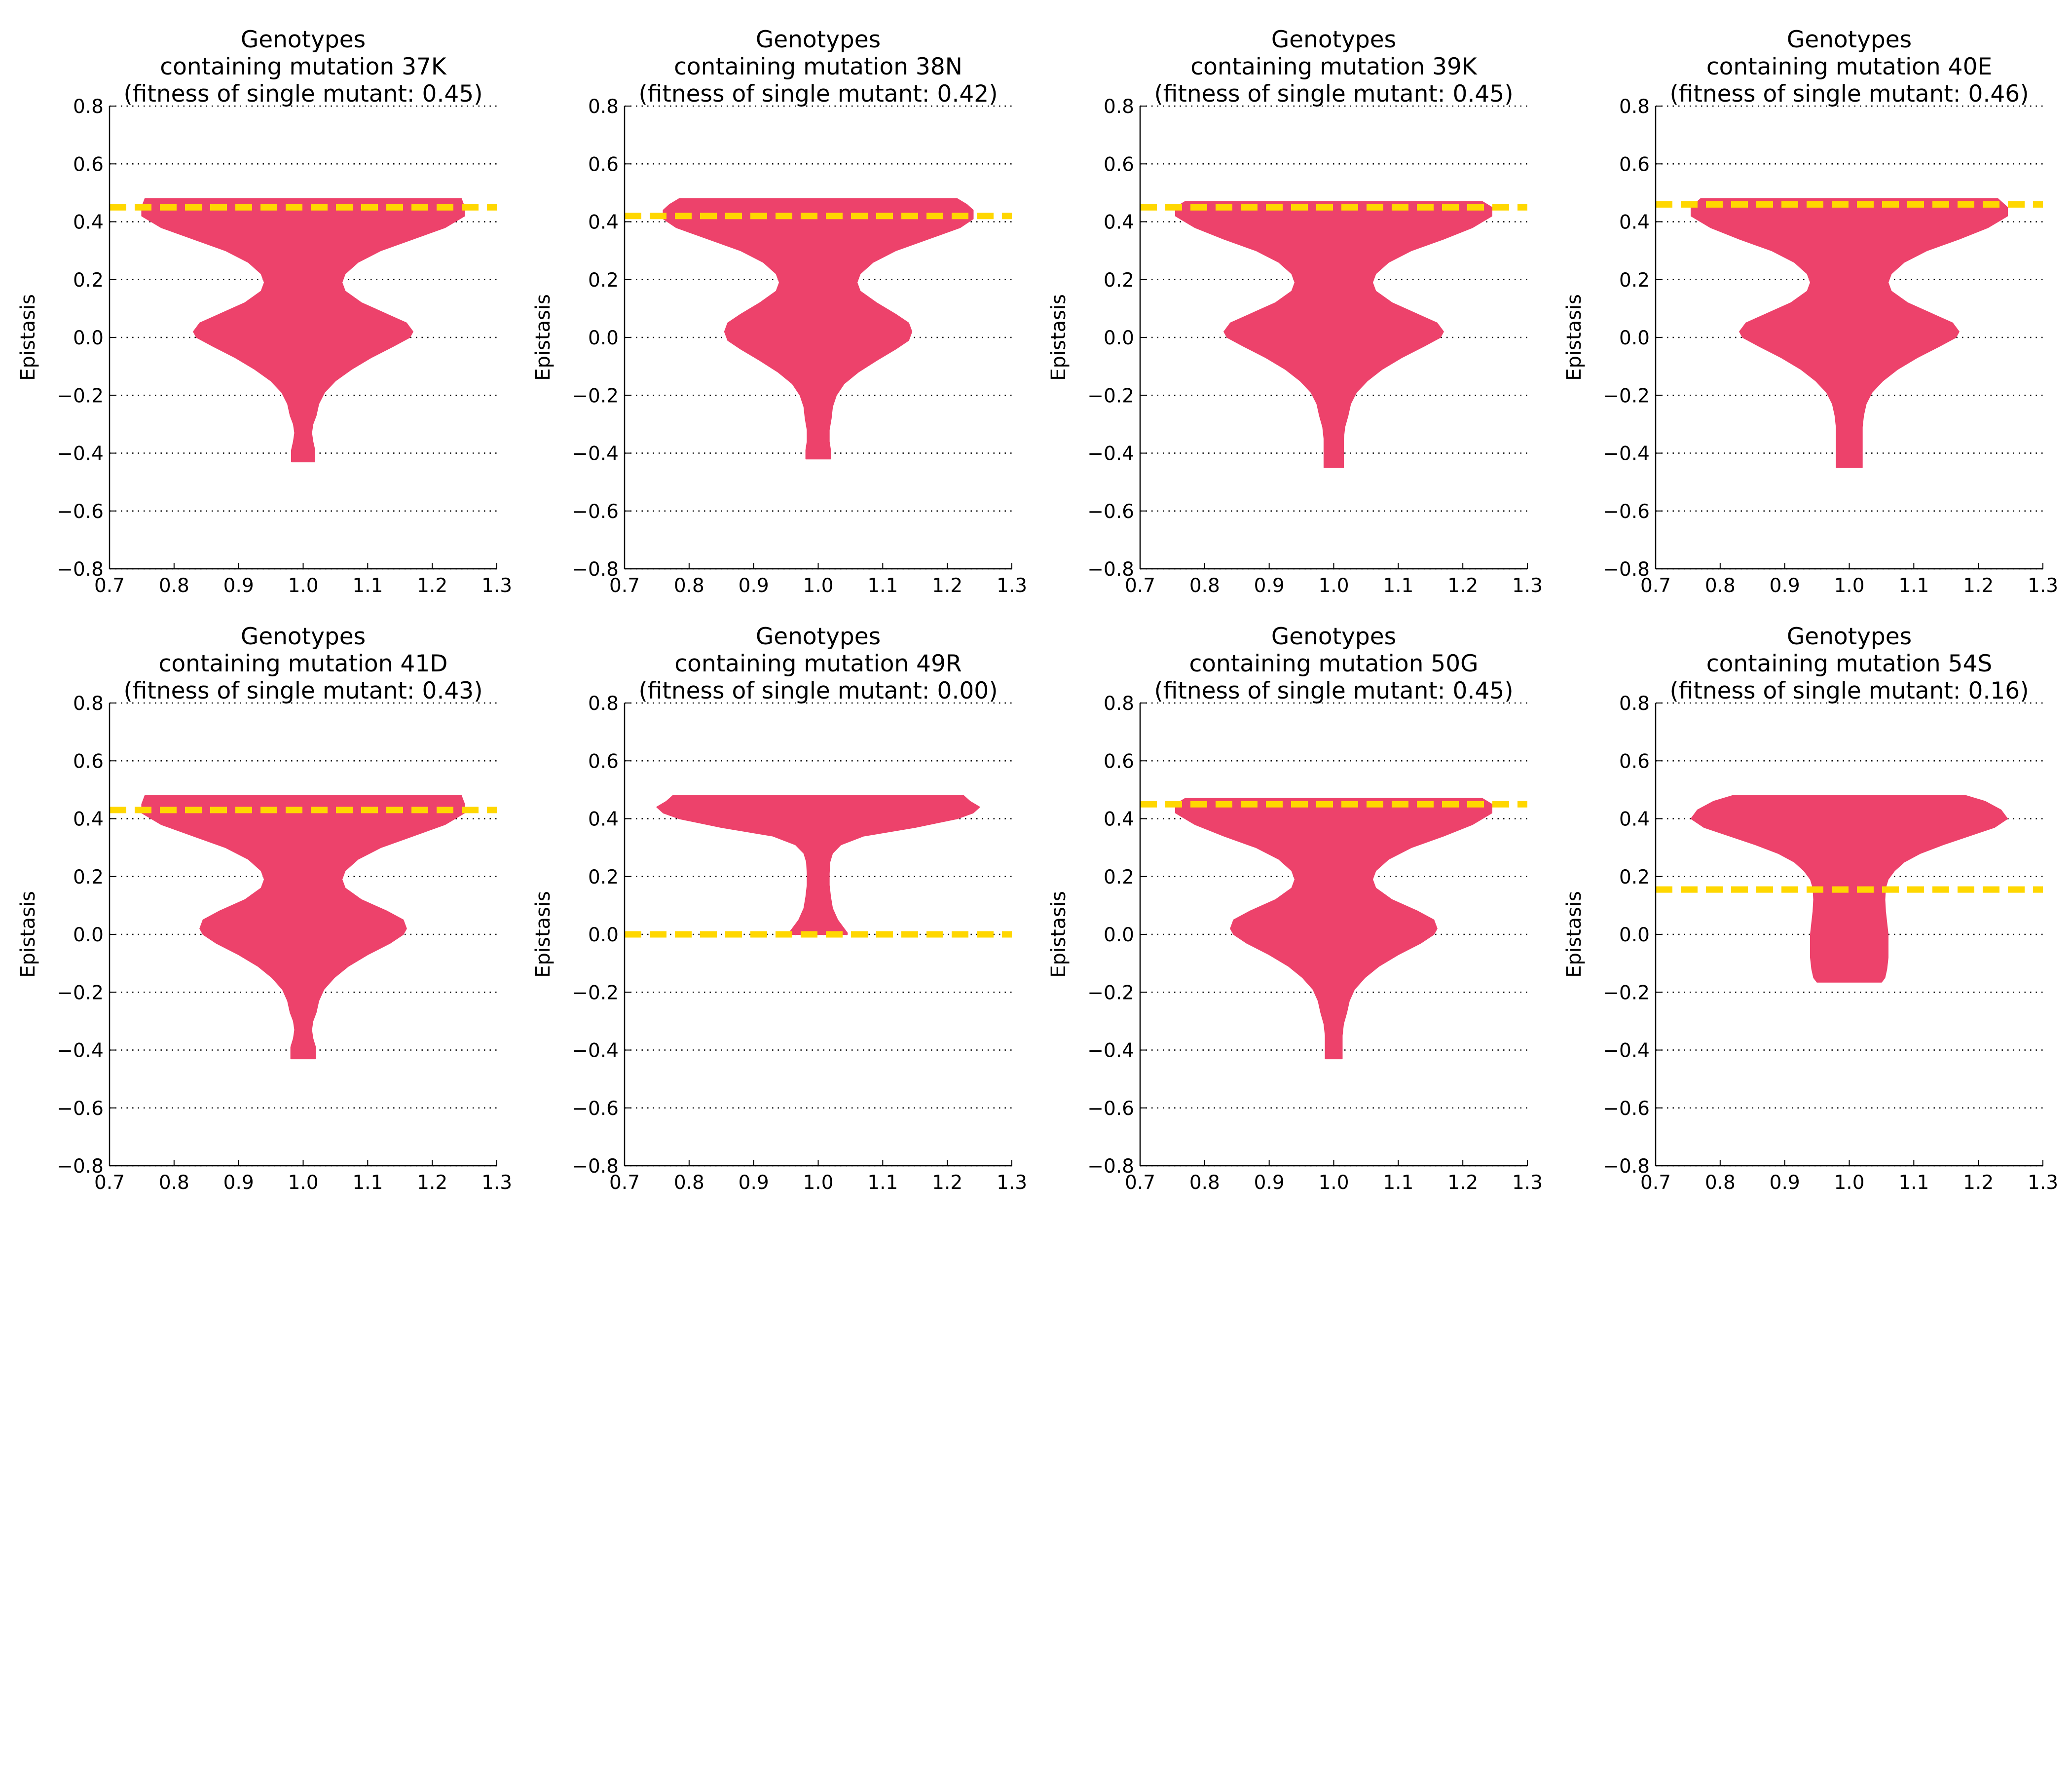 The width and height of the screenshot is (2072, 1776). Describe the element at coordinates (818, 691) in the screenshot. I see `chart-title-line-3: (fitness of single mutant: 0.00)` at that location.